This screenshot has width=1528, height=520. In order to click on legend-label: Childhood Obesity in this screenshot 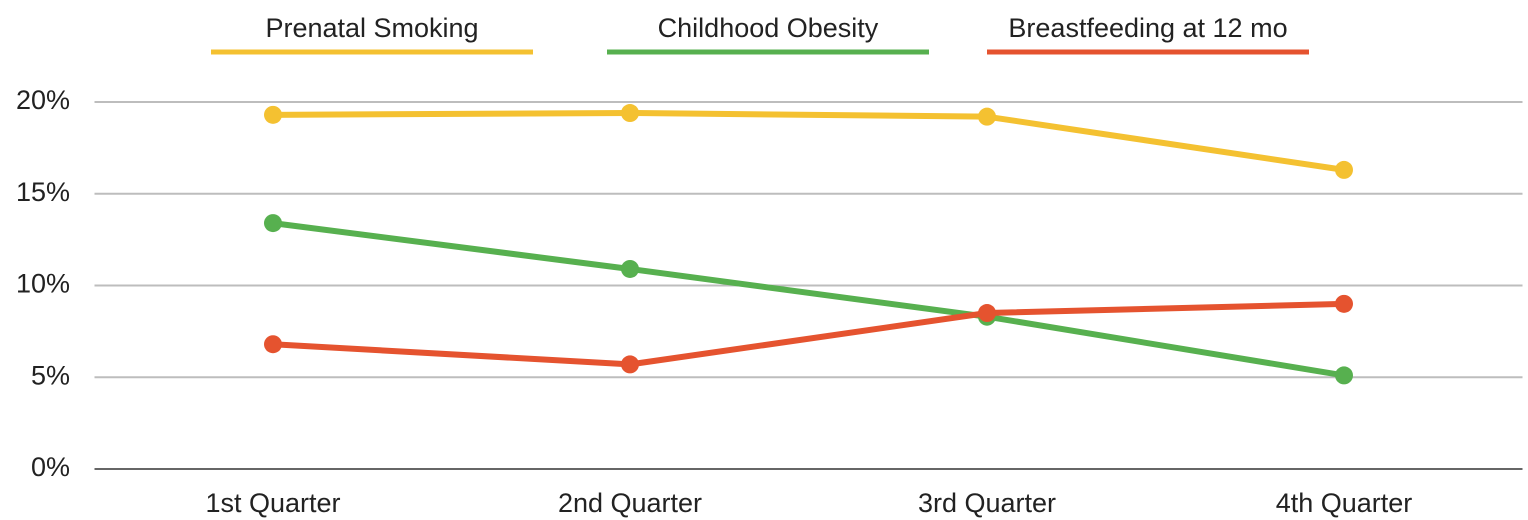, I will do `click(768, 28)`.